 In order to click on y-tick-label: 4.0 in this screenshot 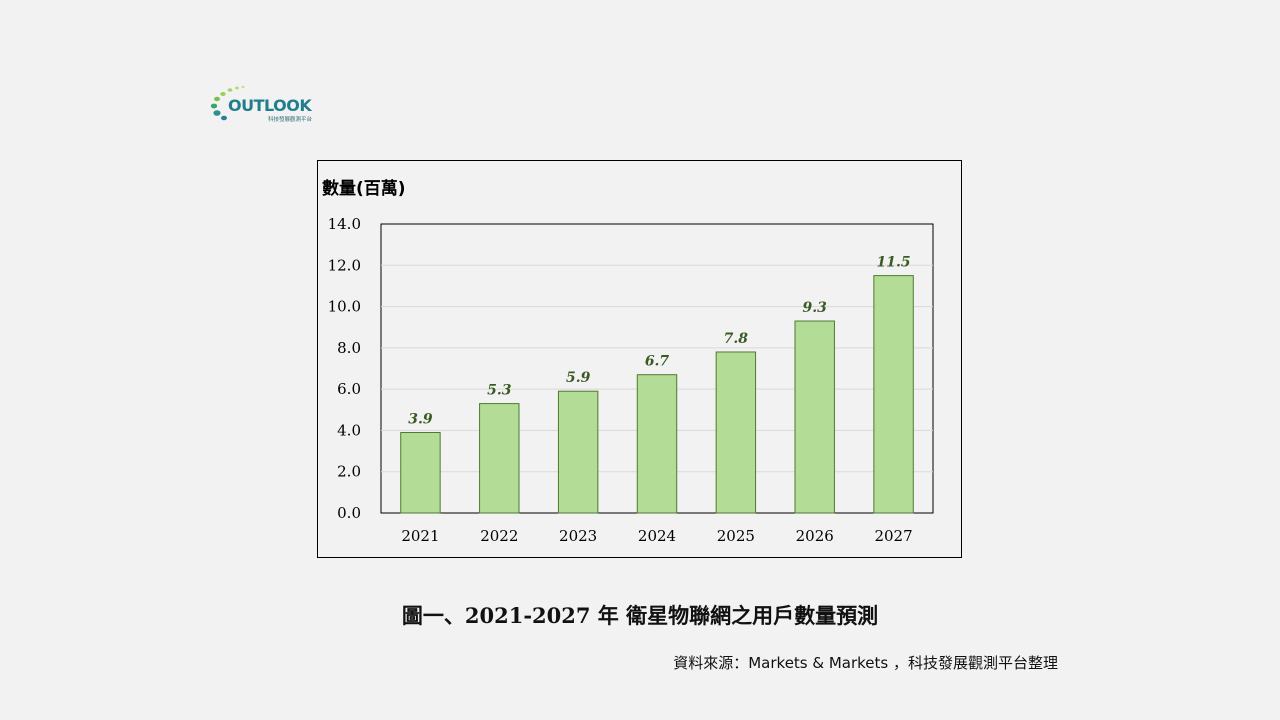, I will do `click(349, 430)`.